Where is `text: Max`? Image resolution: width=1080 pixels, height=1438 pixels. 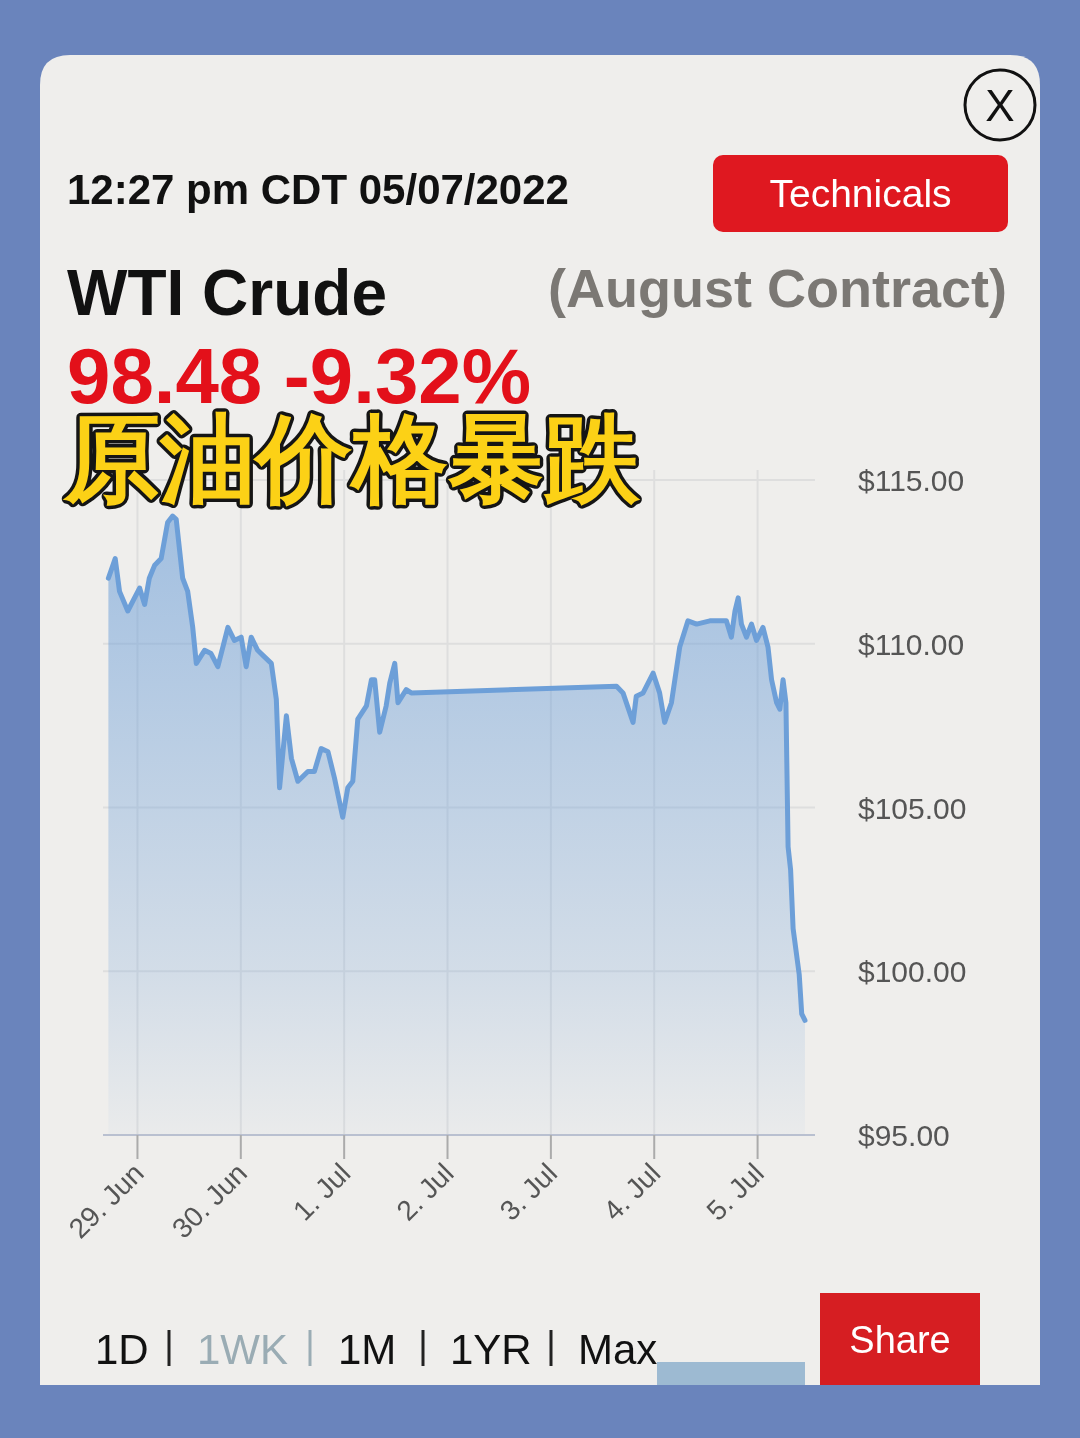
text: Max is located at coordinates (618, 1349).